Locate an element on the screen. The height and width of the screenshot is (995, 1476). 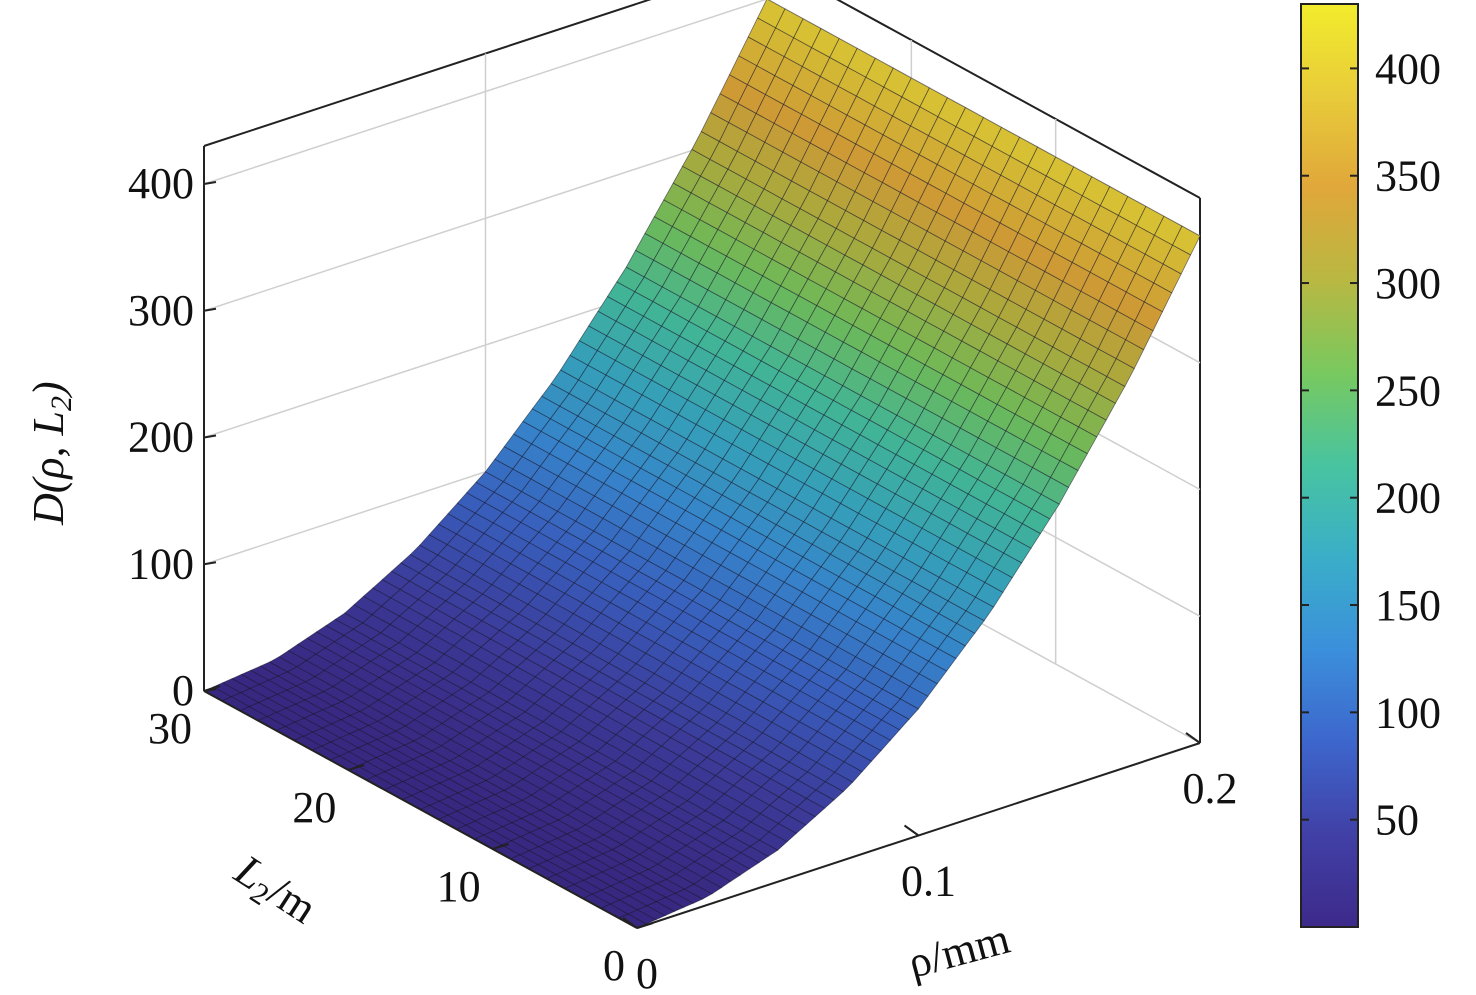
x-tick-label: 0.1 is located at coordinates (928, 881).